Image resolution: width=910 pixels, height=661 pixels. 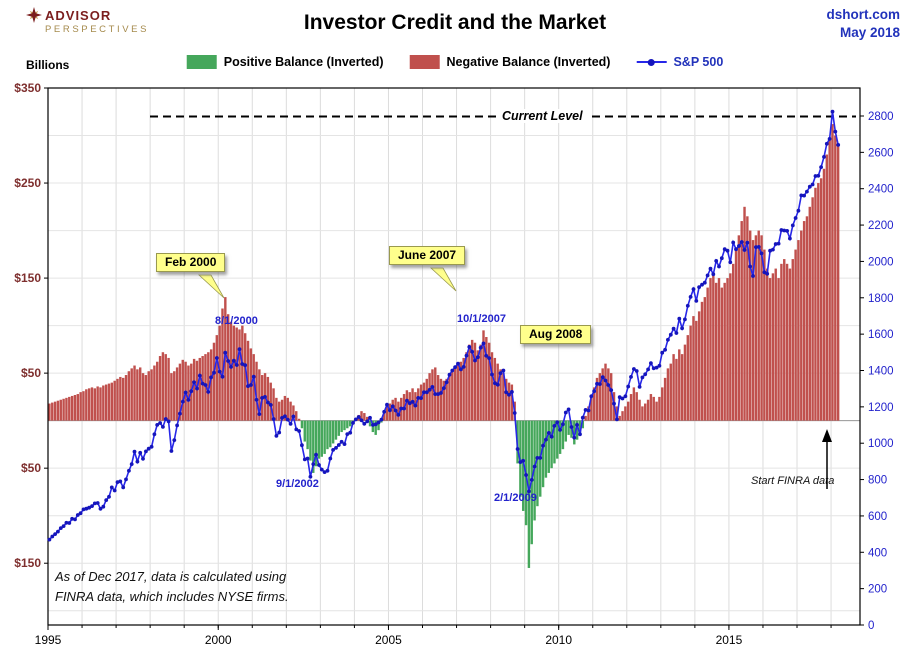 I want to click on svg-text: 2010, so click(x=558, y=640).